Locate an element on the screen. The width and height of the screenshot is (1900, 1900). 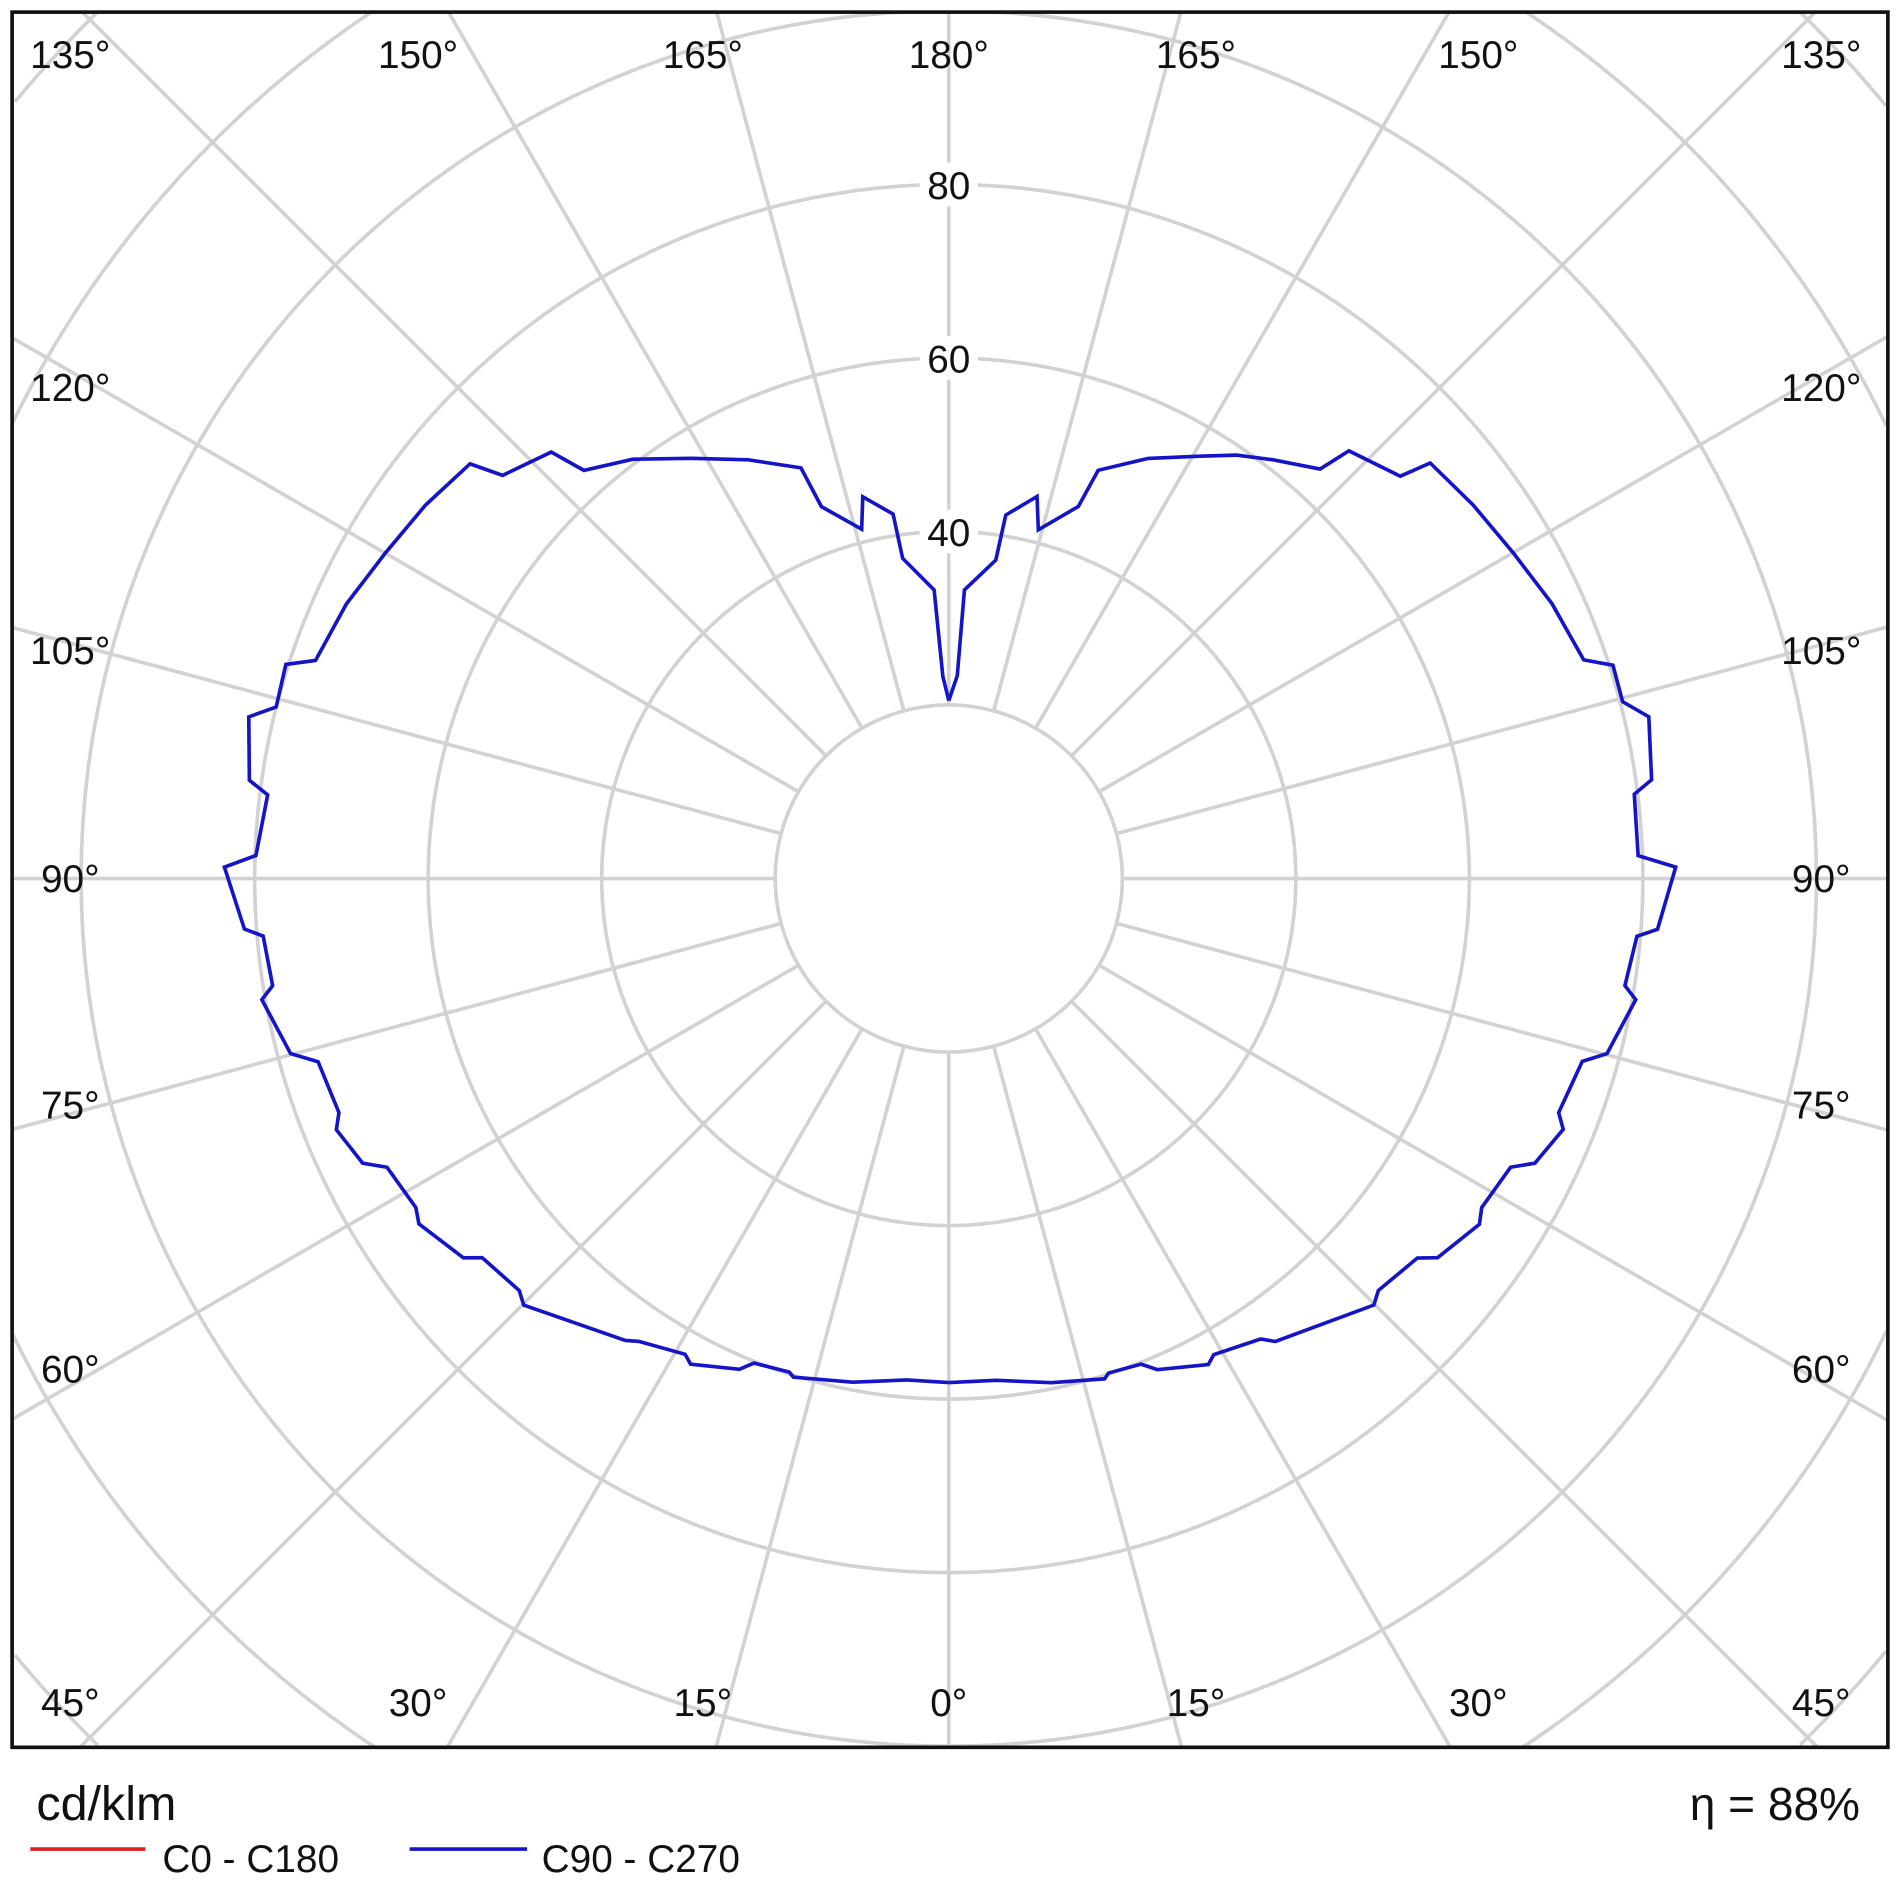
angle-label-top-1: 150° is located at coordinates (418, 55).